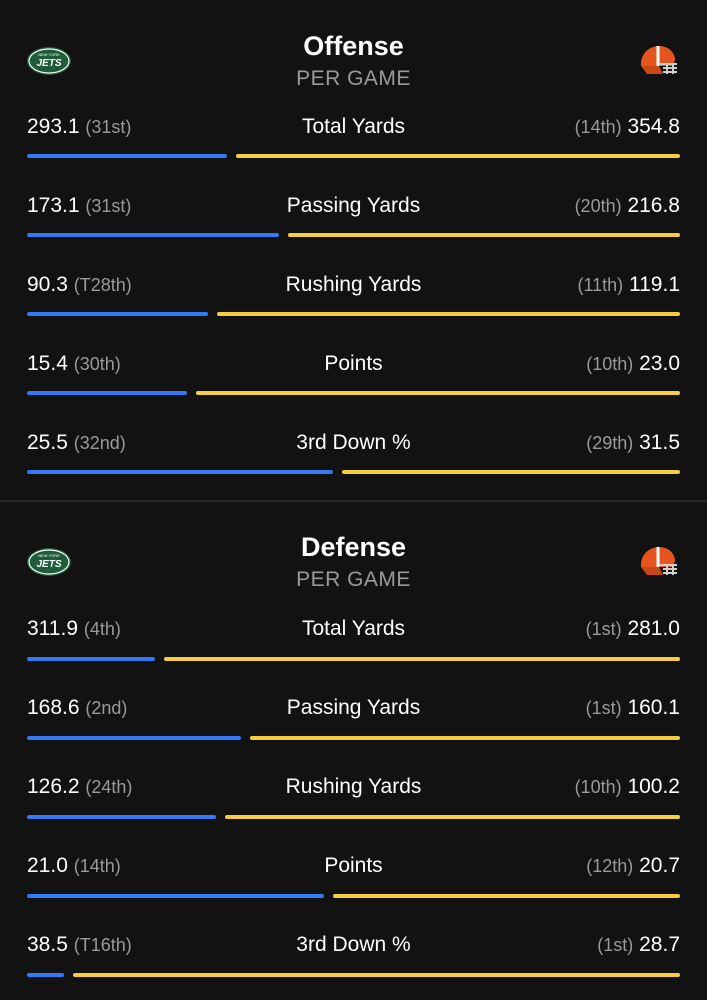  What do you see at coordinates (106, 708) in the screenshot?
I see `left-rank: (2nd)` at bounding box center [106, 708].